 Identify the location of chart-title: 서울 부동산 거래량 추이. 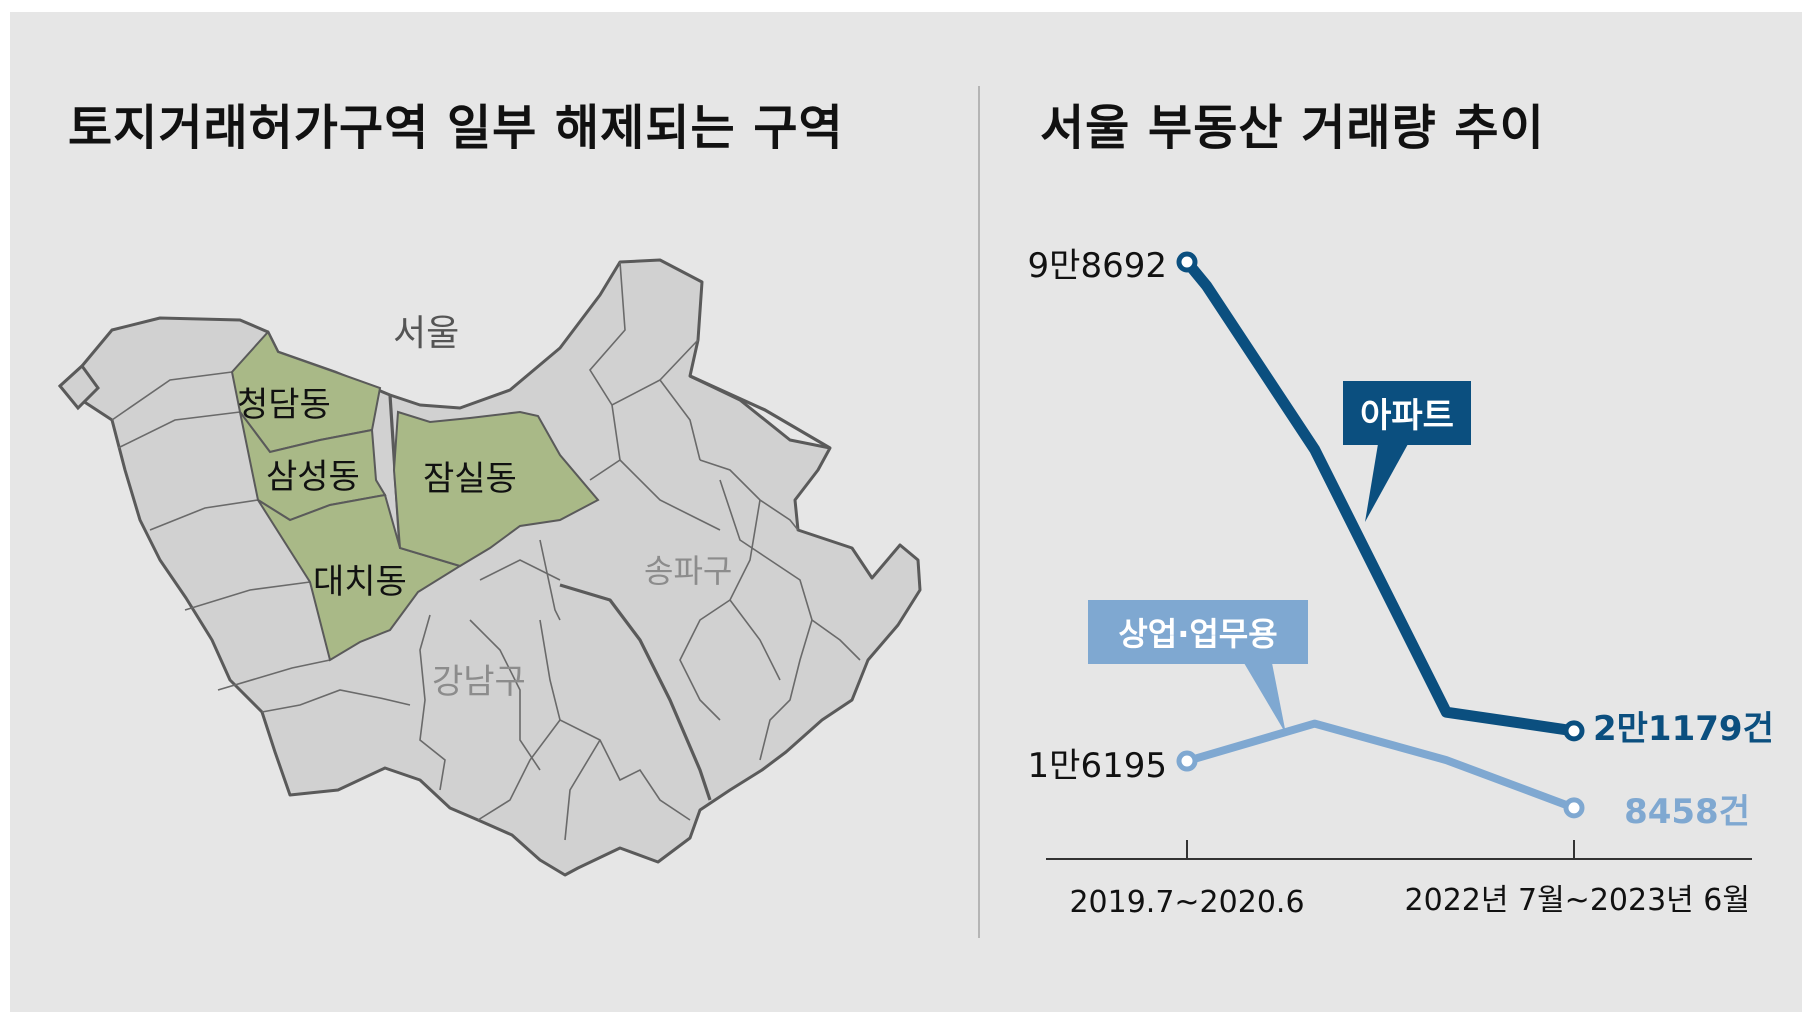
(1292, 128).